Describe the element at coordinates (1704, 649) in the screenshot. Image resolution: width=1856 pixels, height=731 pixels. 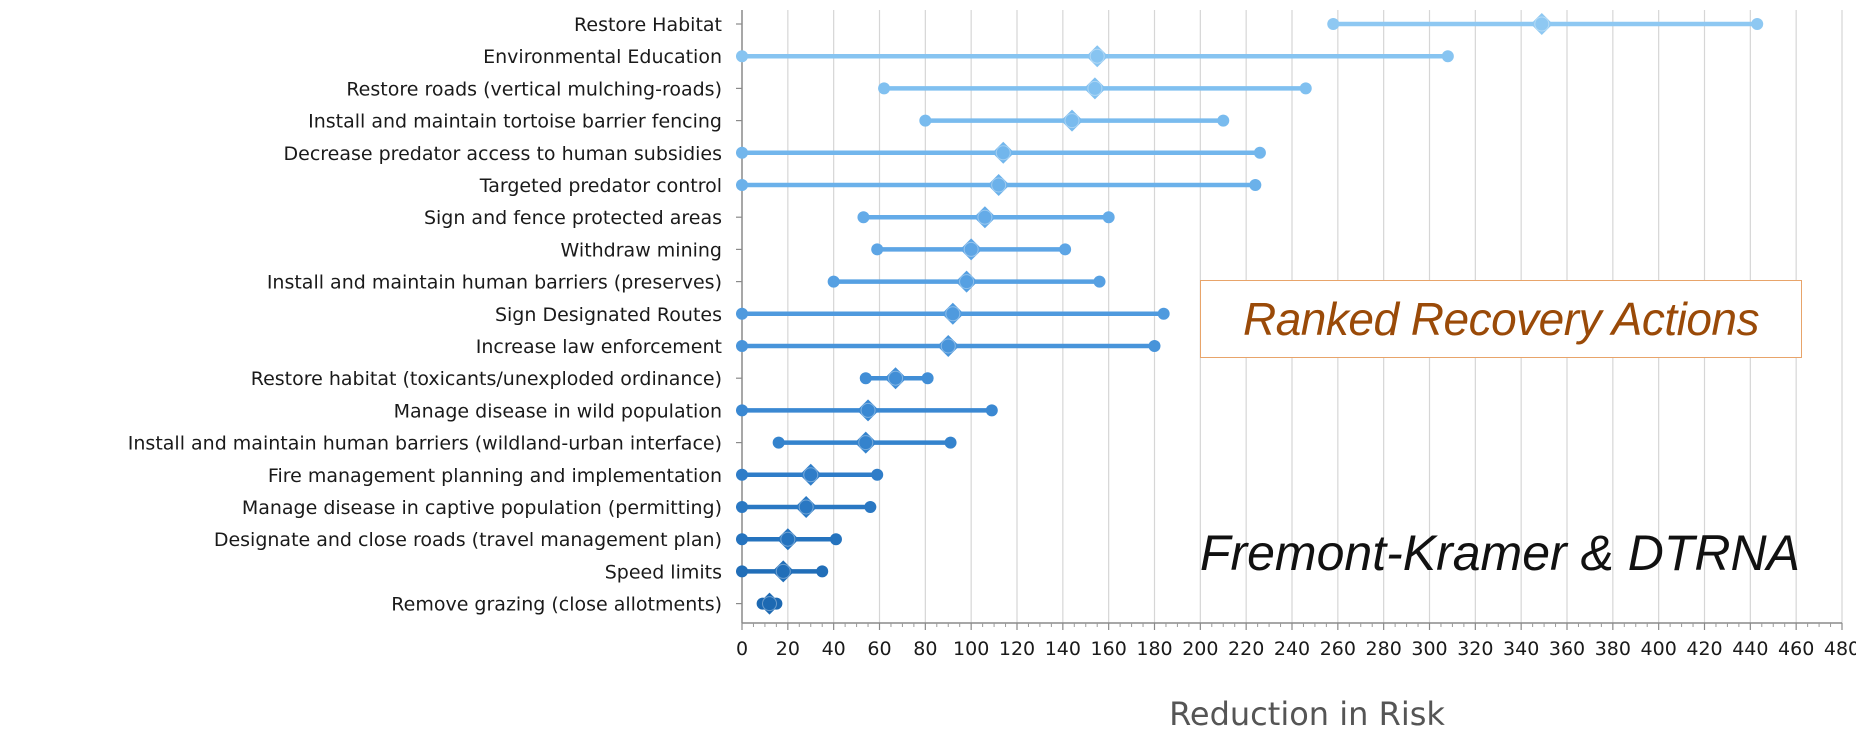
I see `x-tick-label: 420` at that location.